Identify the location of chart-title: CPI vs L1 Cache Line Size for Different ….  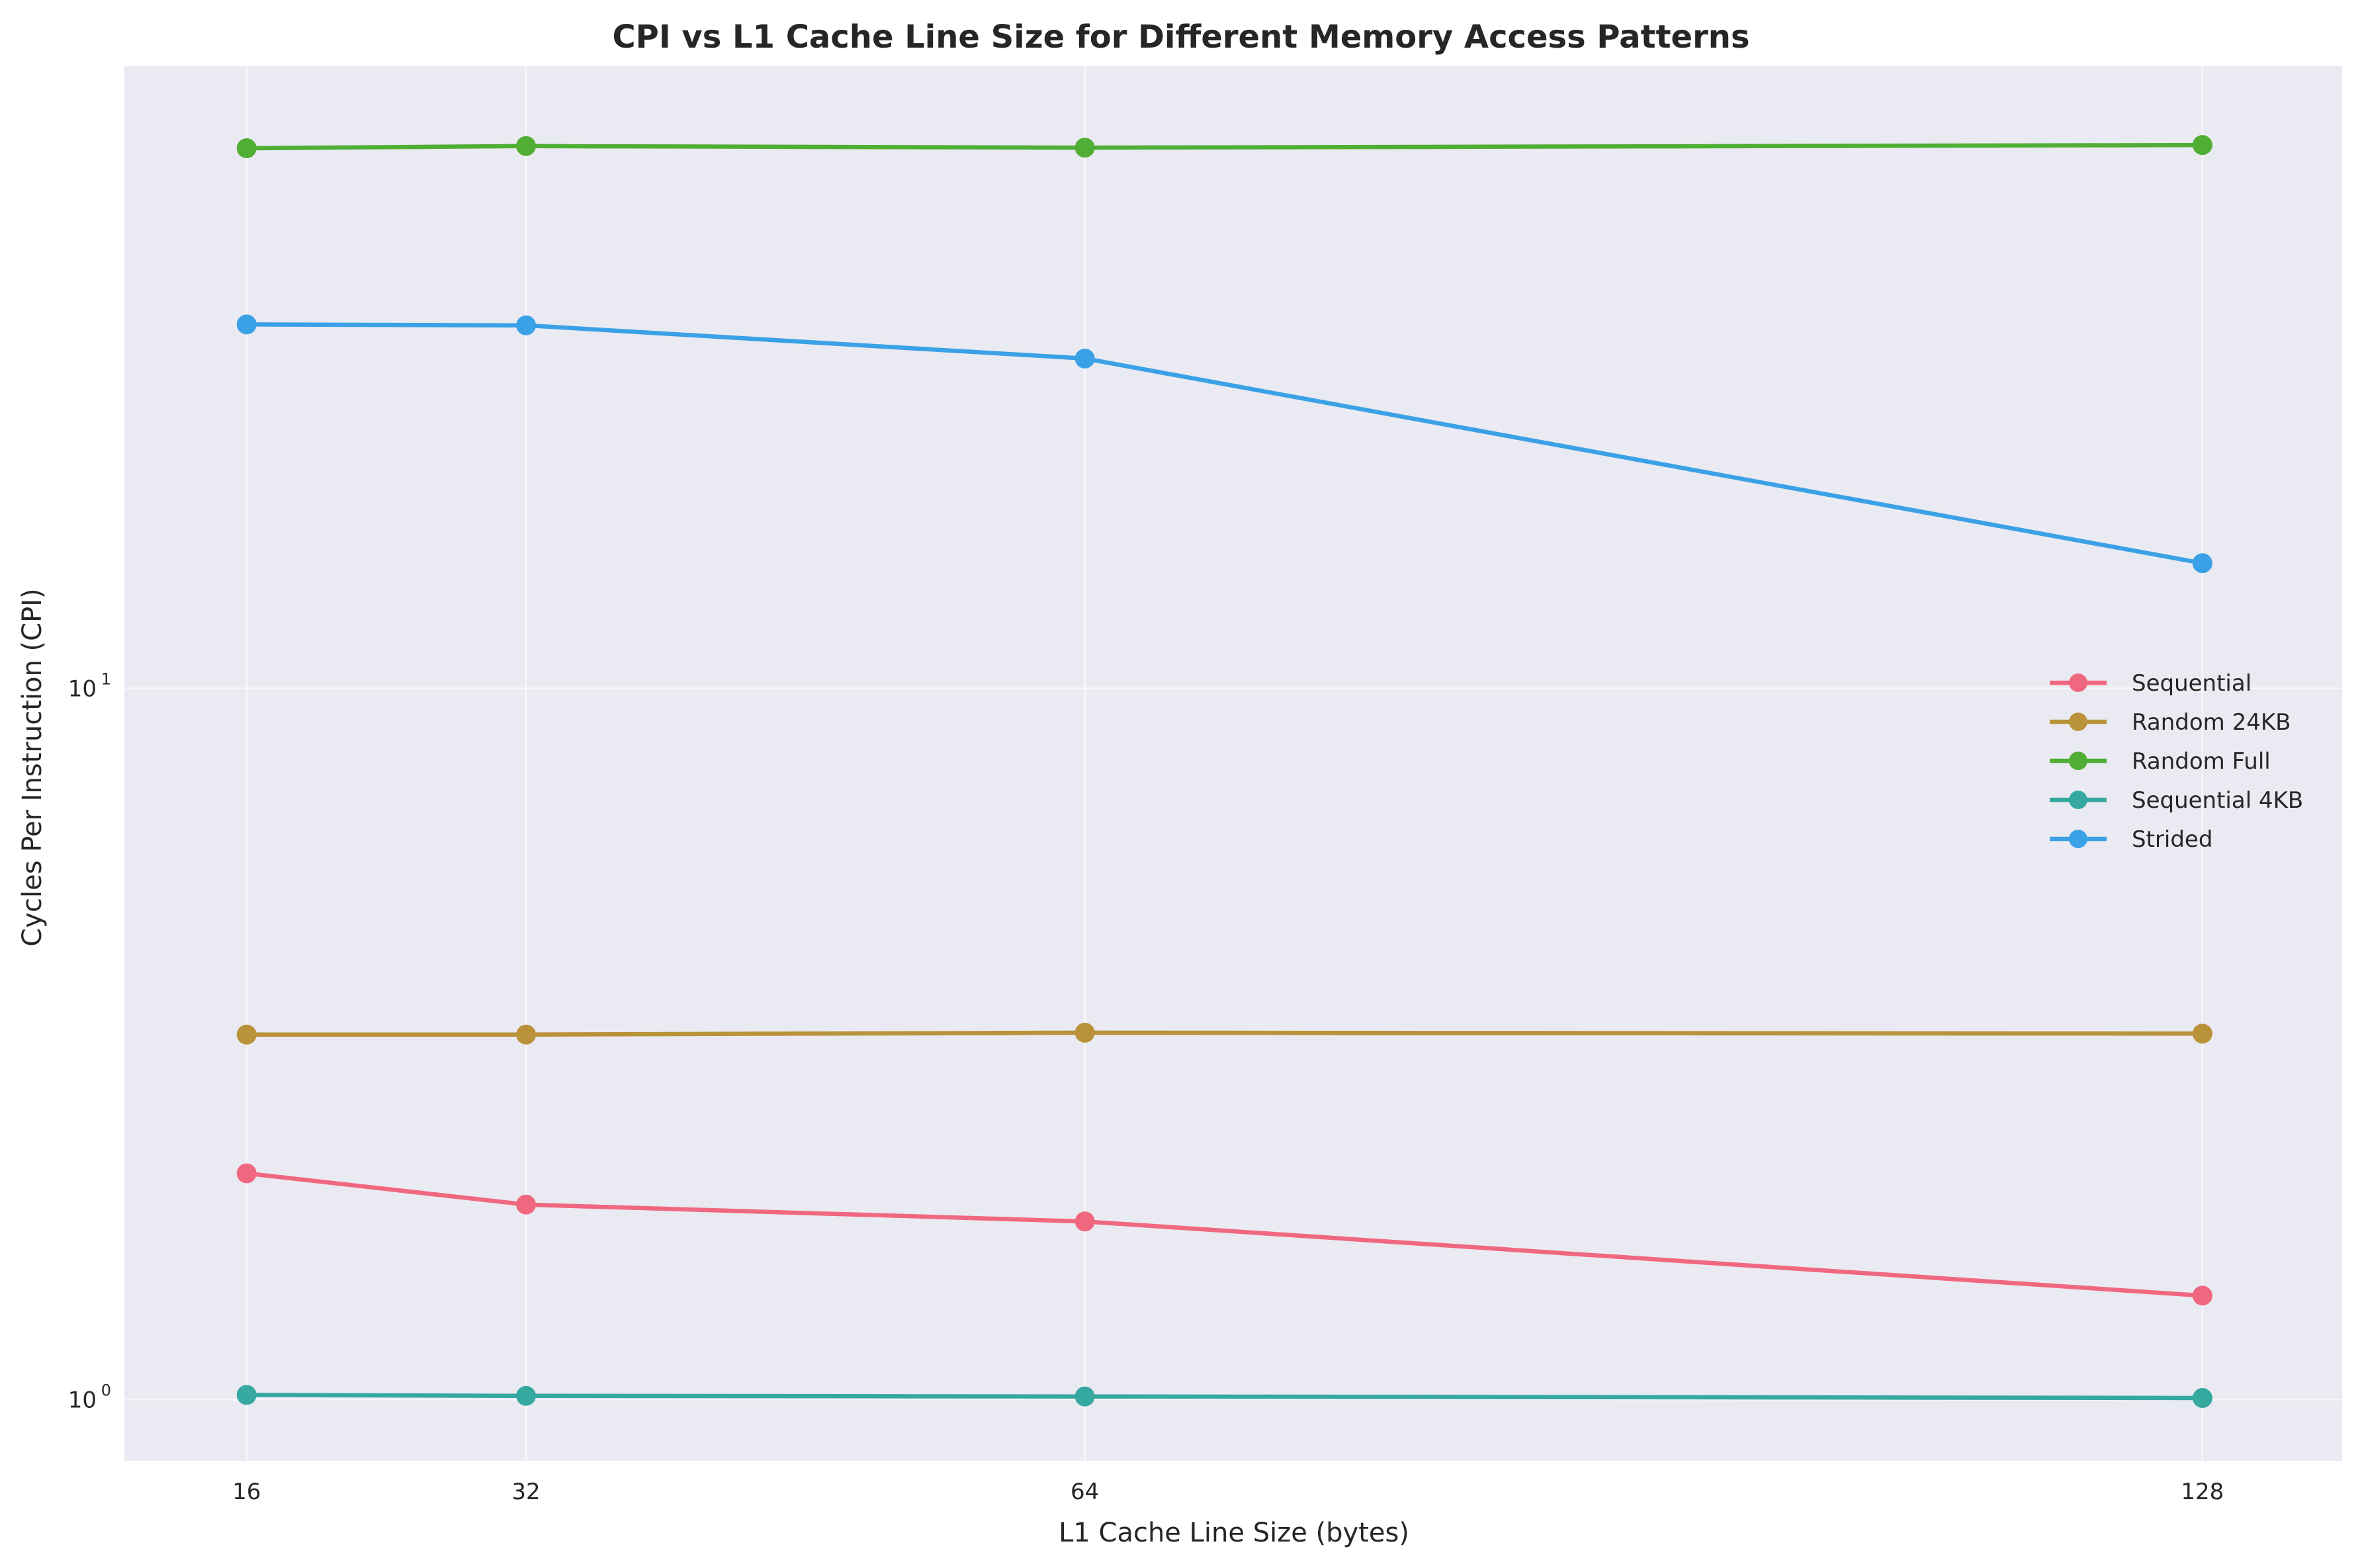
(1180, 38).